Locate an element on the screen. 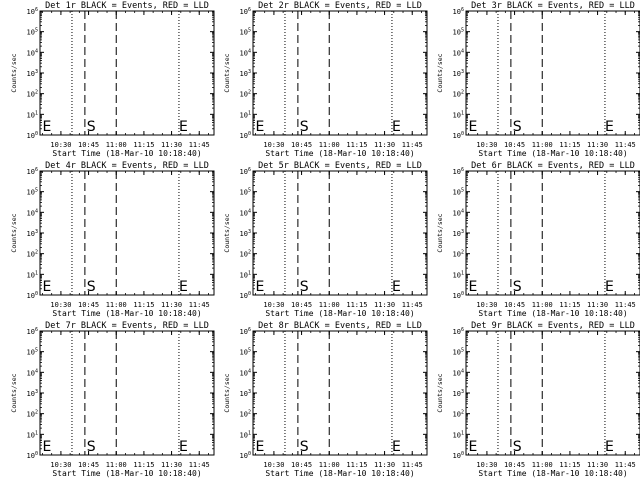  plot-title: Det 1r BLACK = Events, RED = LLD is located at coordinates (127, 6).